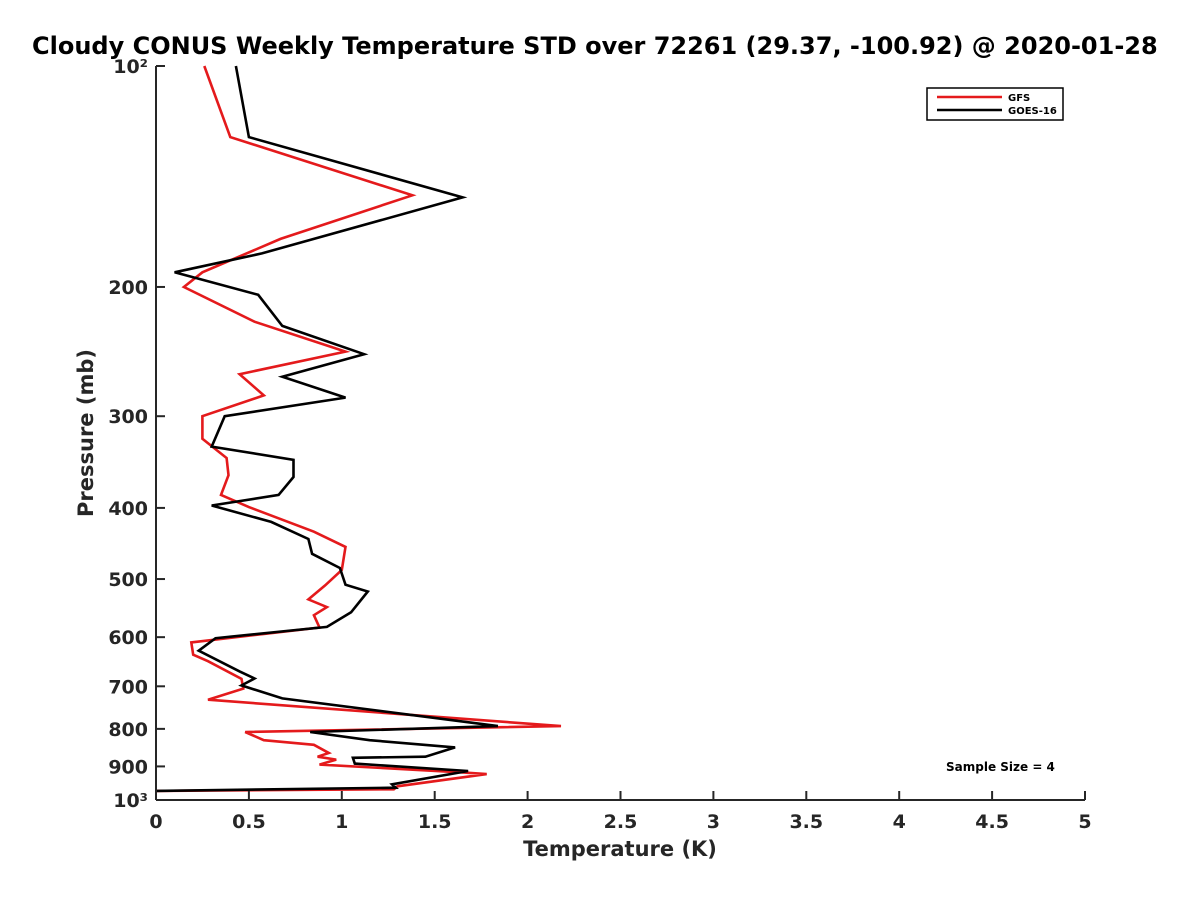  I want to click on y-tick-label: 500, so click(128, 580).